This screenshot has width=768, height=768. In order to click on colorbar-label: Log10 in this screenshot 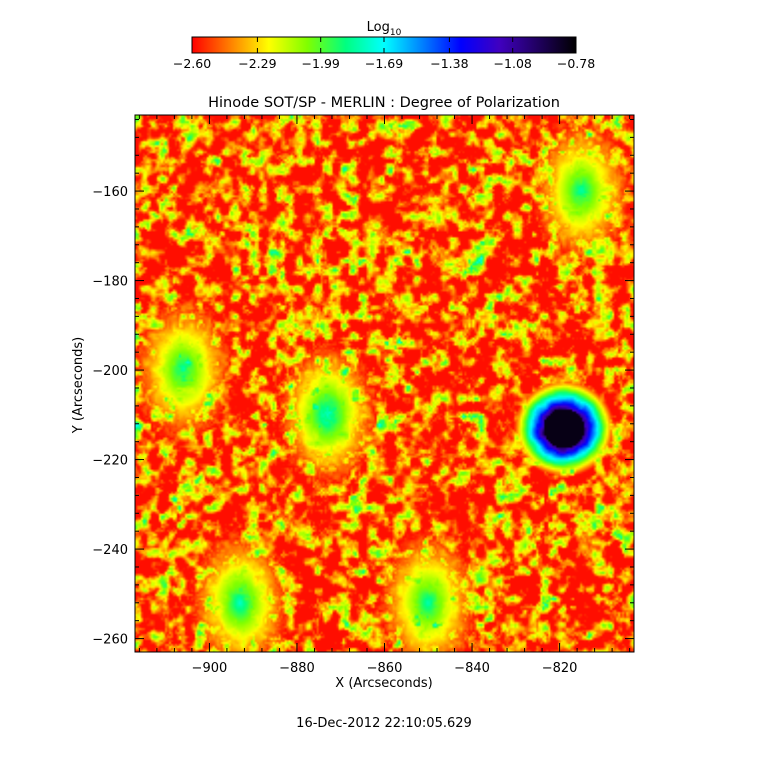, I will do `click(384, 29)`.